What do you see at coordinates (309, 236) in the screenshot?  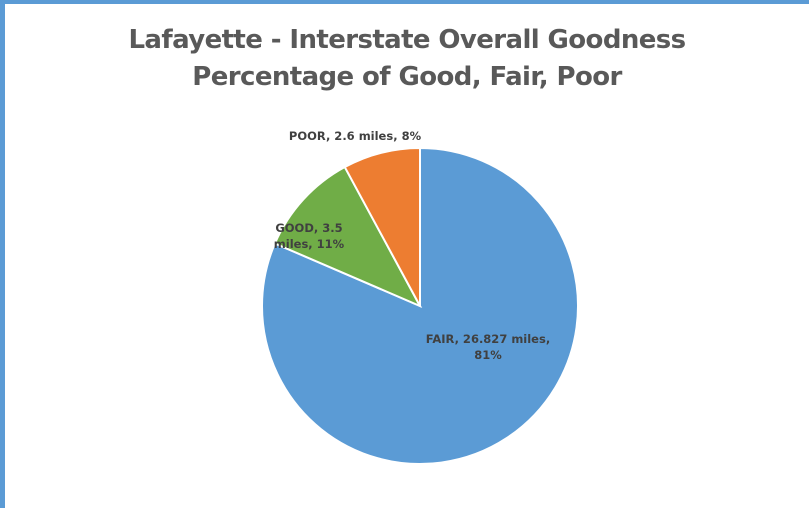 I see `data-label-good: GOOD, 3.5 miles, 11%` at bounding box center [309, 236].